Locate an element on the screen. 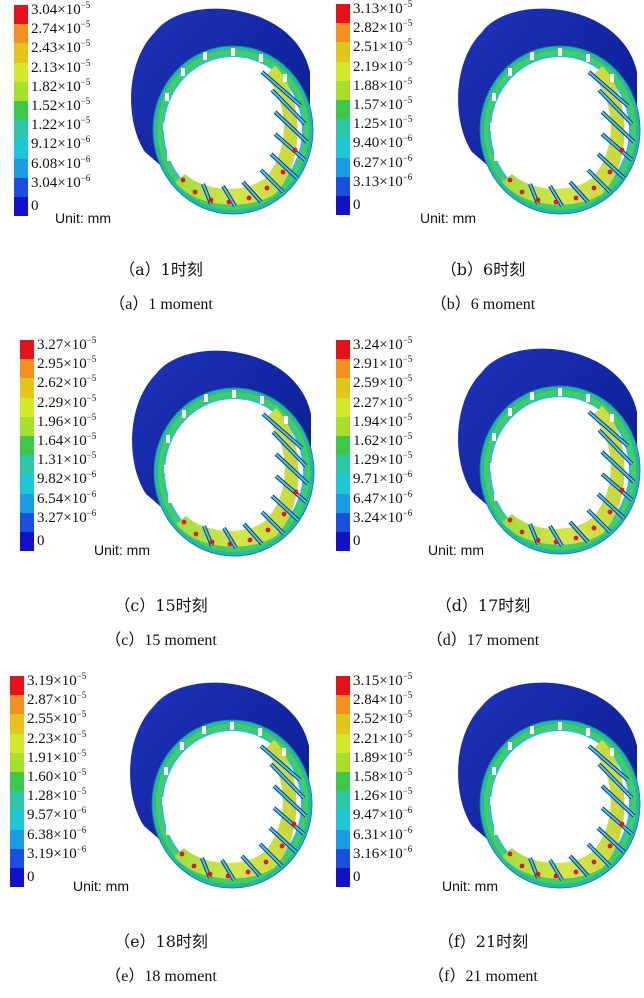  legend-value-mantissa: 9.12×10 is located at coordinates (56, 144).